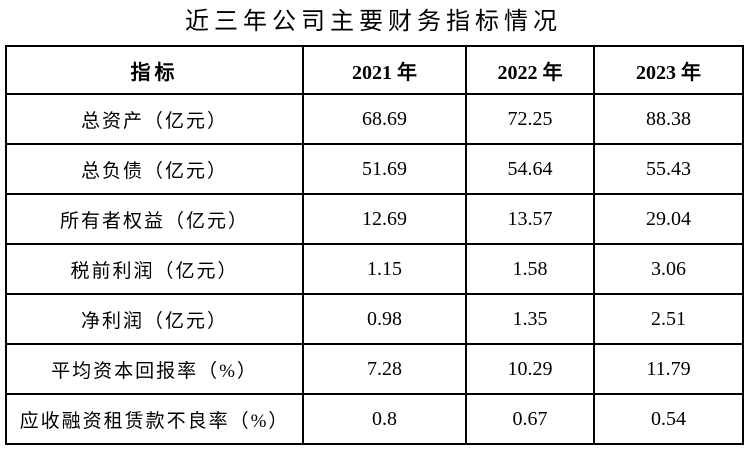 The image size is (747, 460). Describe the element at coordinates (154, 219) in the screenshot. I see `row-label: 所有者权益（亿元）` at that location.